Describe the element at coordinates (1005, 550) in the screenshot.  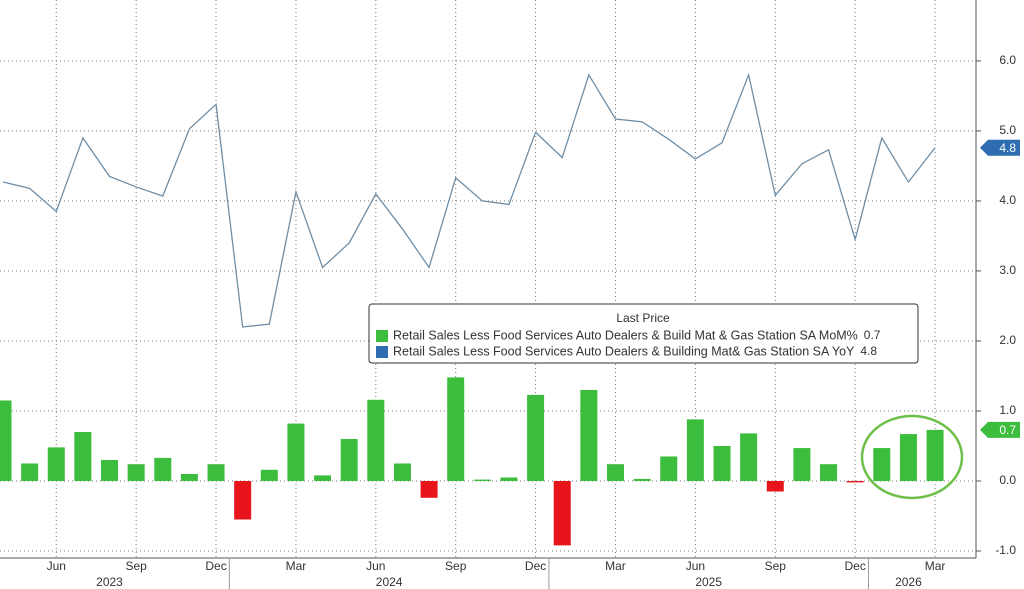
I see `y-tick-label: -1.0` at that location.